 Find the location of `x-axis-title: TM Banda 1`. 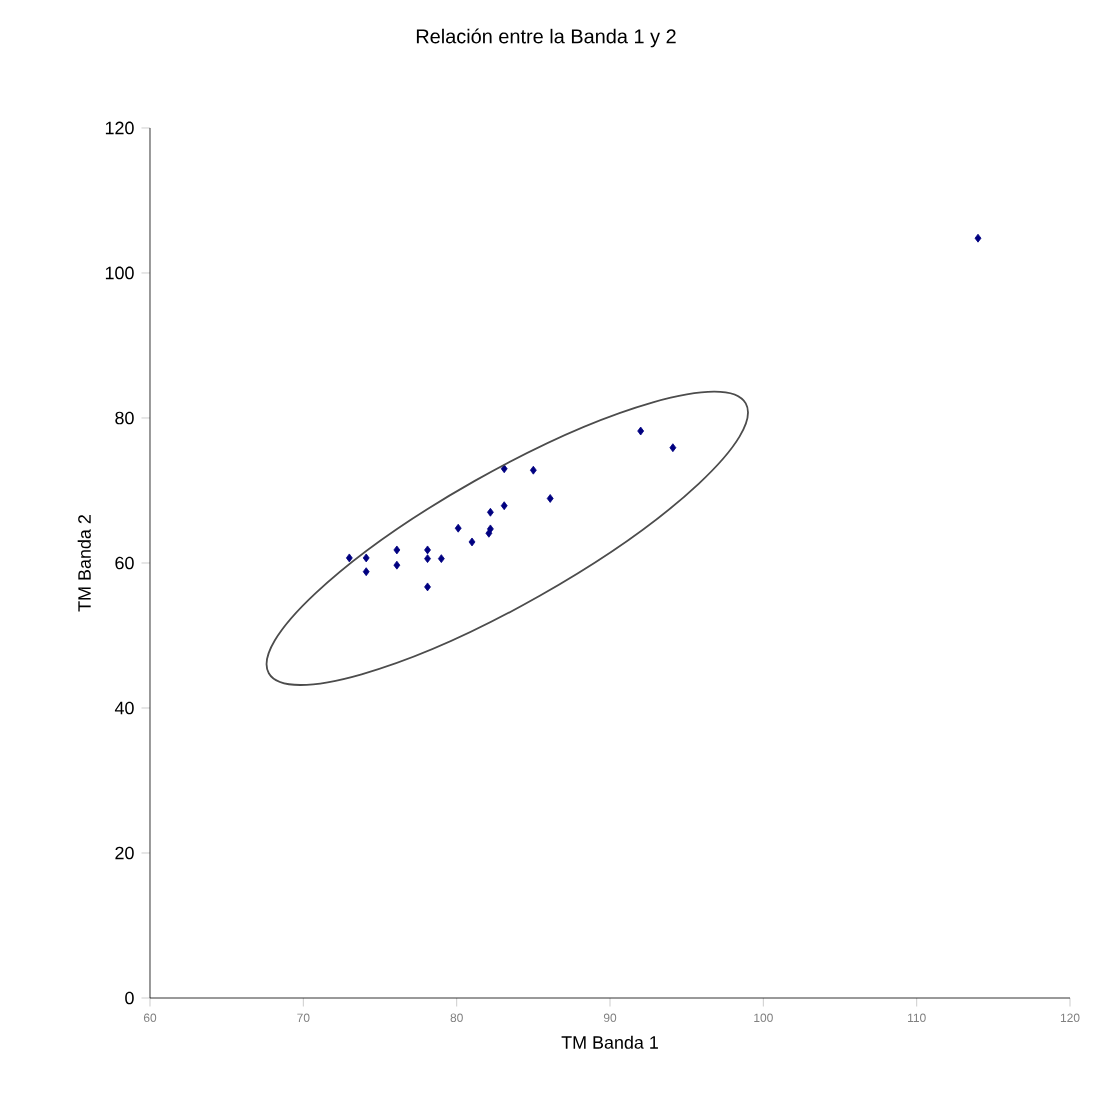

x-axis-title: TM Banda 1 is located at coordinates (609, 1042).